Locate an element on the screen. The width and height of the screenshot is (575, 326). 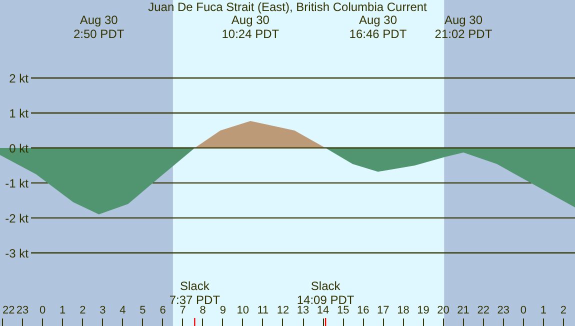
y-tick-label: -2 kt is located at coordinates (17, 218).